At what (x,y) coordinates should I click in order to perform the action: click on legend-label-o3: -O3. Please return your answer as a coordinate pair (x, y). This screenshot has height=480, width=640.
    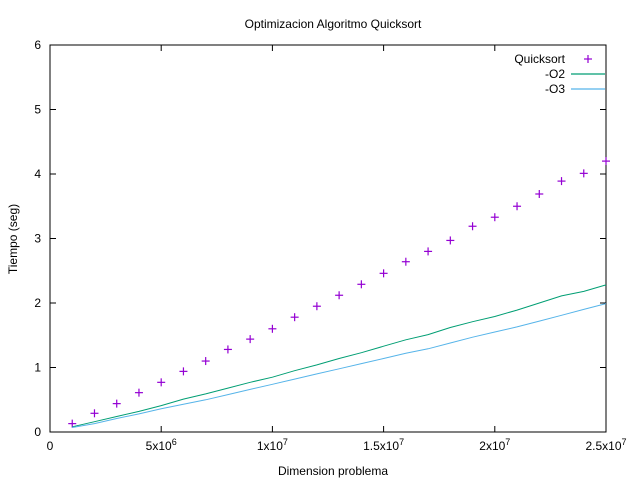
    Looking at the image, I should click on (555, 89).